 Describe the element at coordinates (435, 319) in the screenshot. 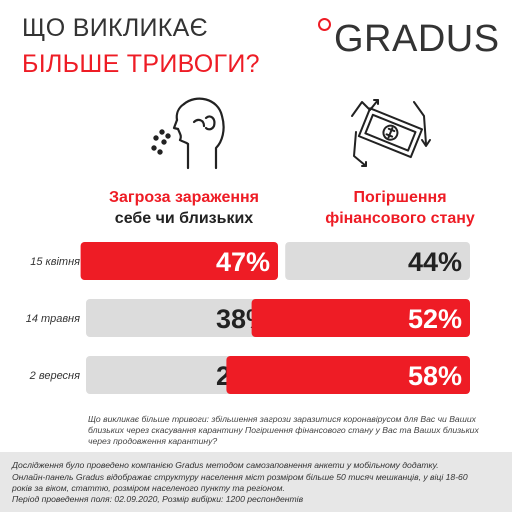

I see `bar-value-label: 52%` at that location.